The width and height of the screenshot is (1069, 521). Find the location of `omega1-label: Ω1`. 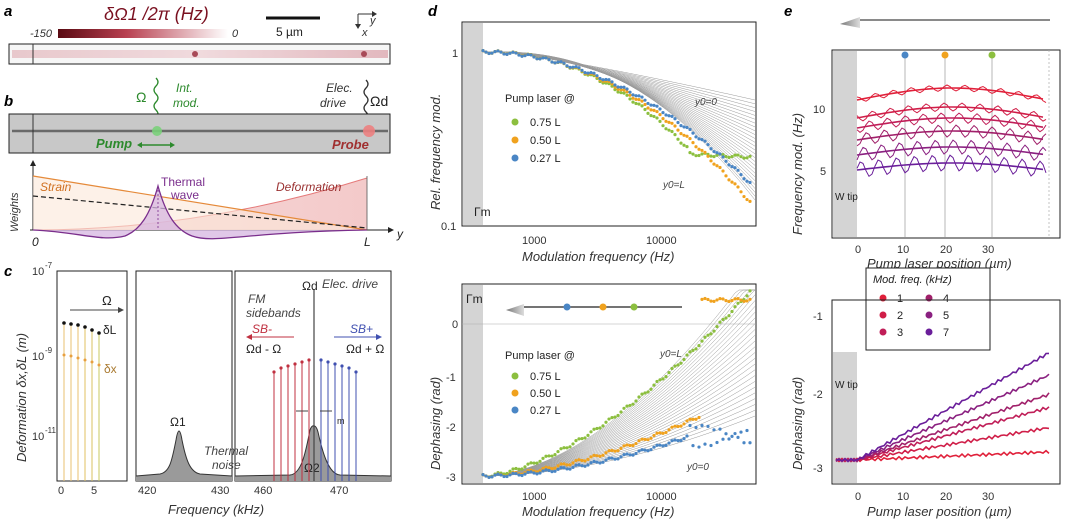

omega1-label: Ω1 is located at coordinates (178, 422).